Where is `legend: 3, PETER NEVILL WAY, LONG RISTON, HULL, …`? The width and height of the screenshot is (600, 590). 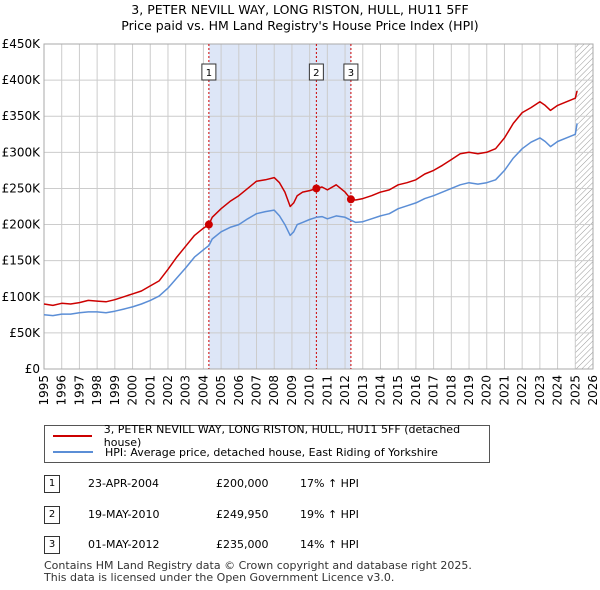
legend: 3, PETER NEVILL WAY, LONG RISTON, HULL, … is located at coordinates (267, 443).